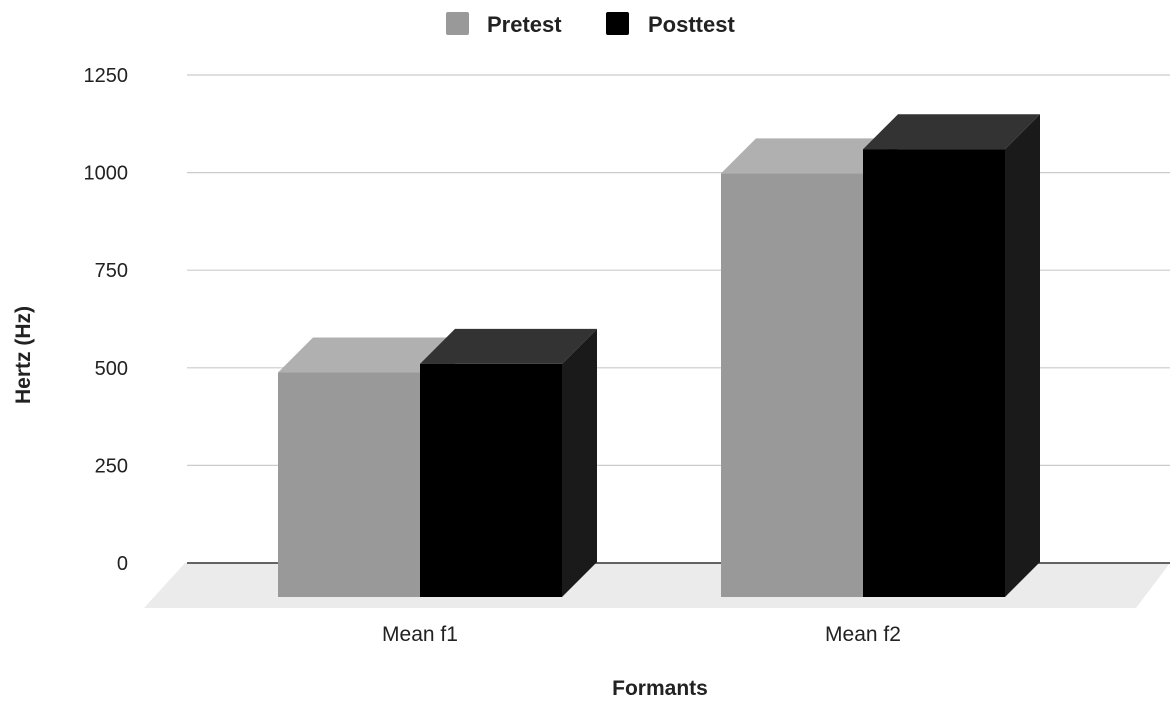  I want to click on legend-swatch-pretest, so click(457, 23).